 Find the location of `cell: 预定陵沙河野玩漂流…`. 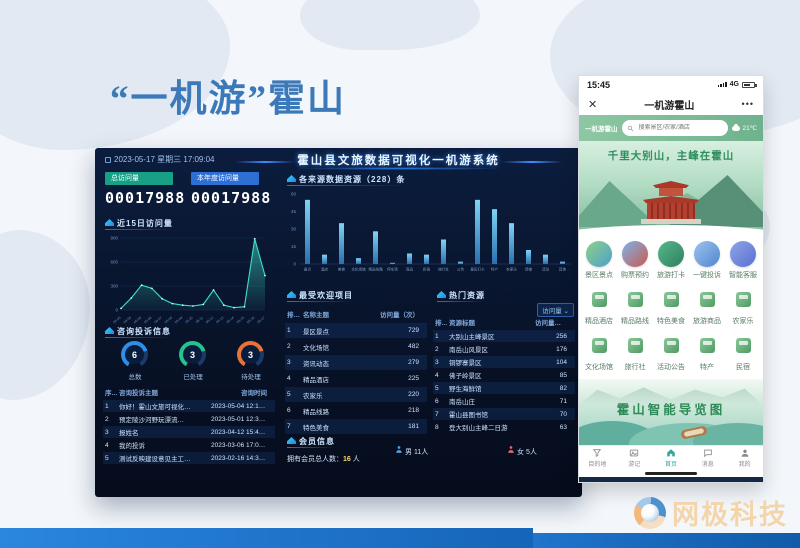

cell: 预定陵沙河野玩漂流… is located at coordinates (151, 420).